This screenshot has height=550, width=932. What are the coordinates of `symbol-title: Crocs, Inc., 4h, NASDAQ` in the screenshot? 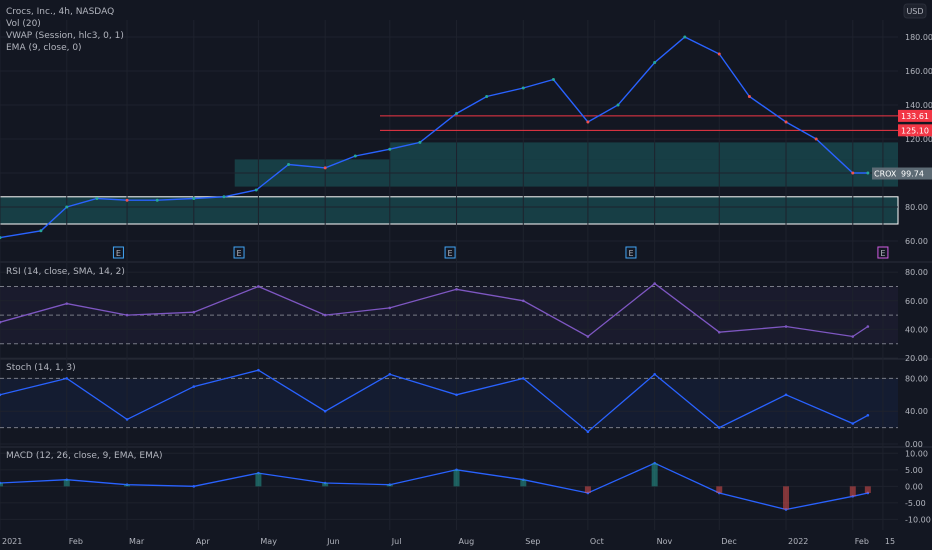 It's located at (60, 12).